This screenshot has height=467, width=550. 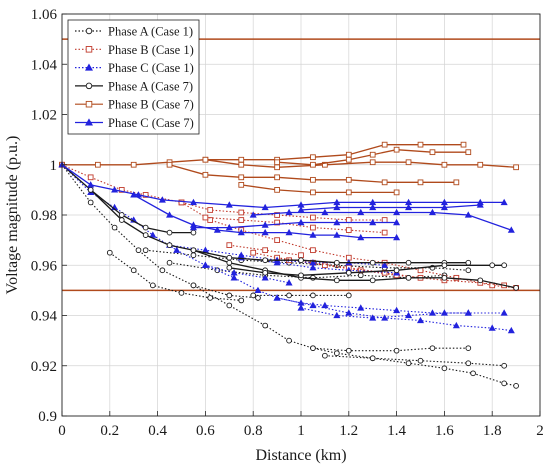 I want to click on y-tick-label: 0.94, so click(x=44, y=317).